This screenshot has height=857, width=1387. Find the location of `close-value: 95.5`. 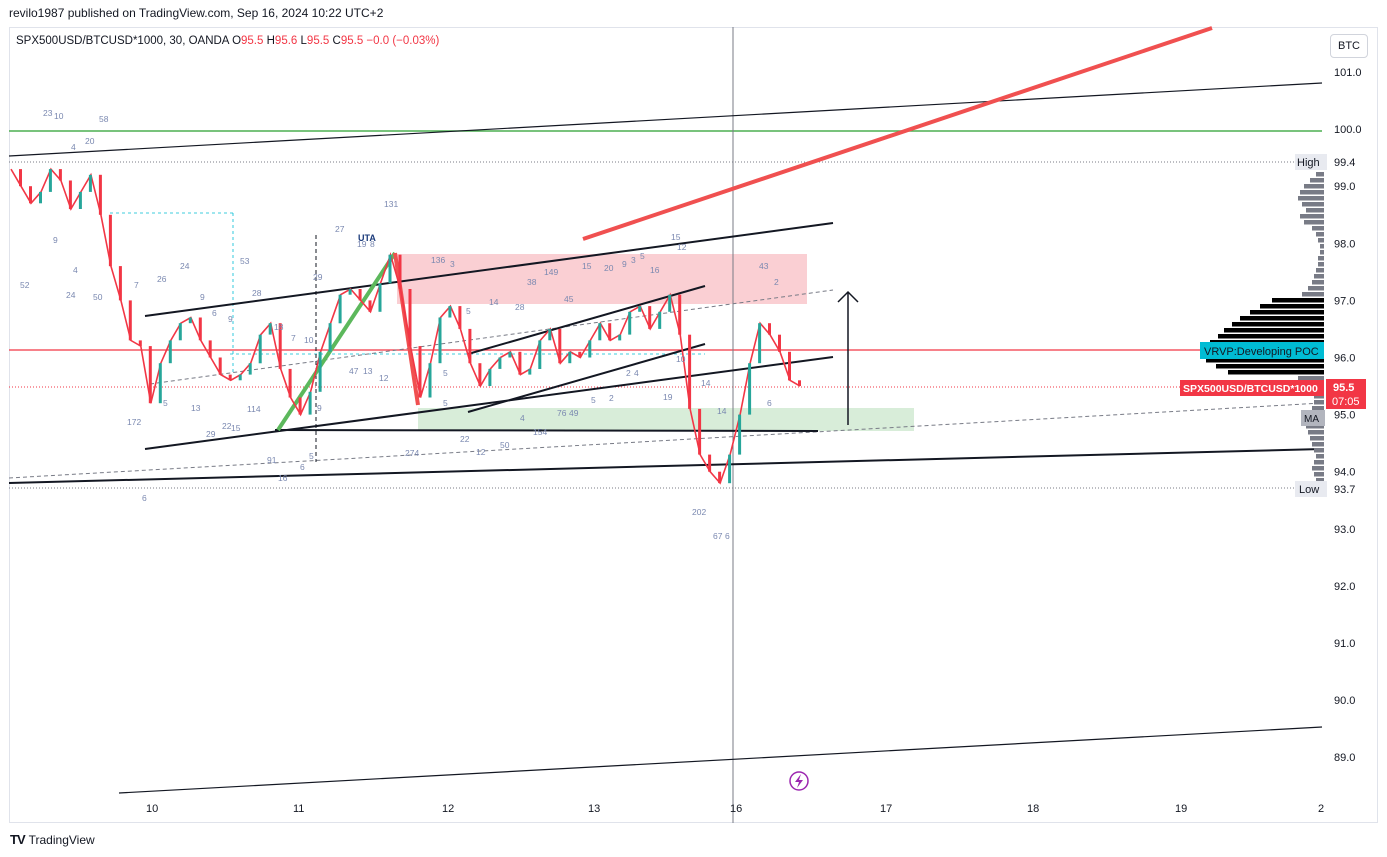

close-value: 95.5 is located at coordinates (352, 41).